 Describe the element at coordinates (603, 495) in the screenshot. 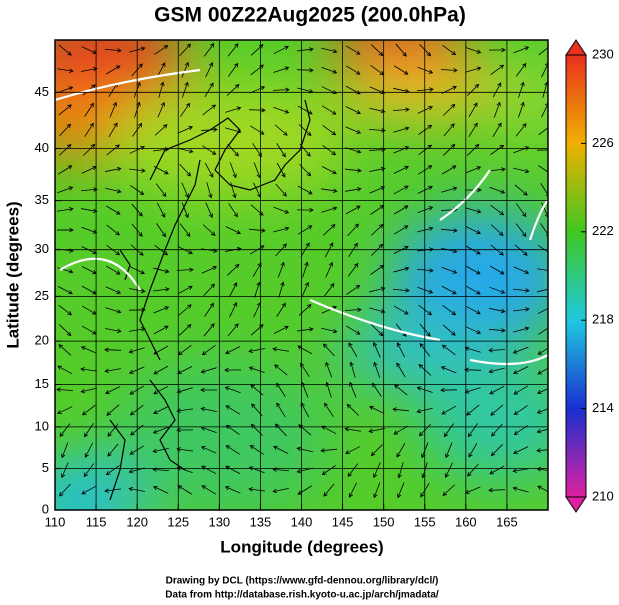

I see `colorbar-tick-label: 210` at that location.